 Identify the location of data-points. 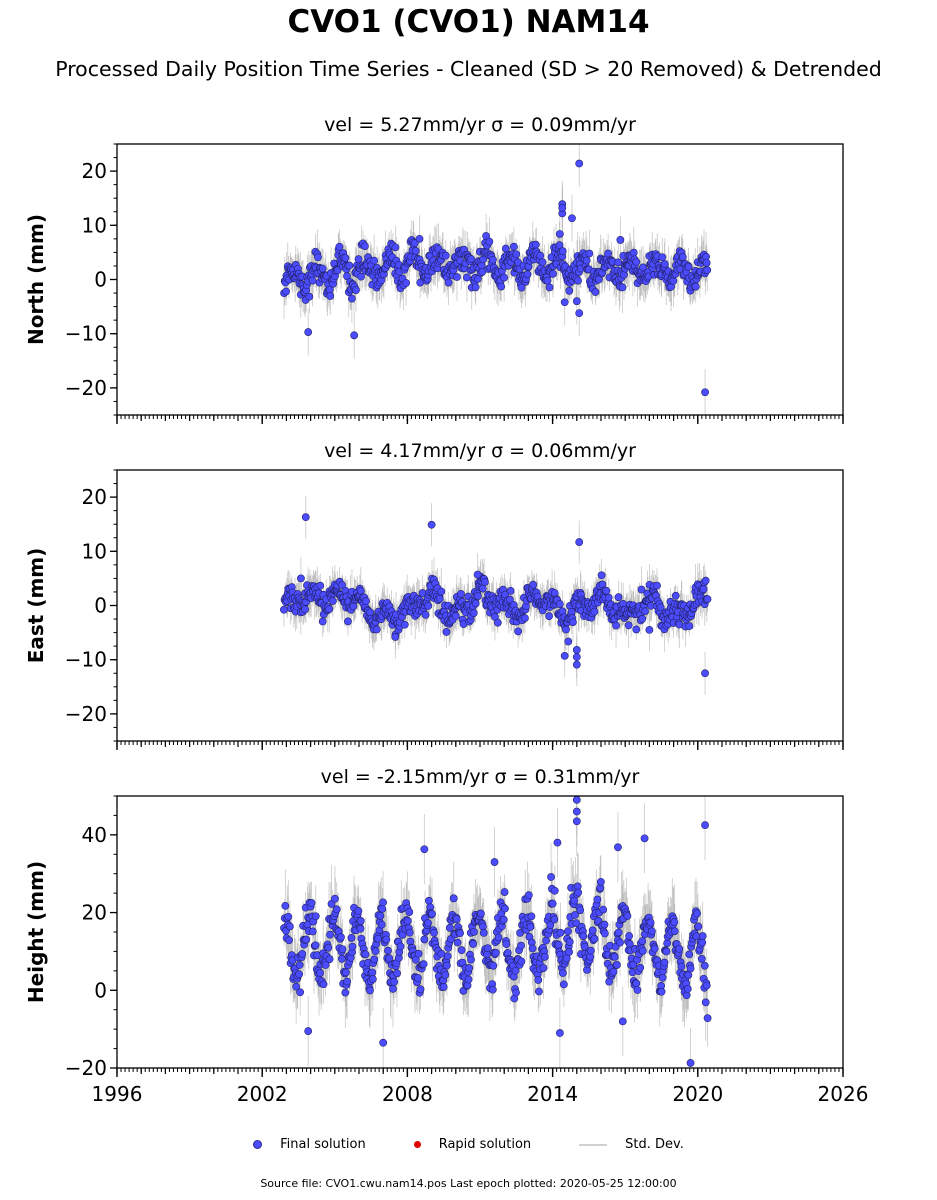
(496, 595).